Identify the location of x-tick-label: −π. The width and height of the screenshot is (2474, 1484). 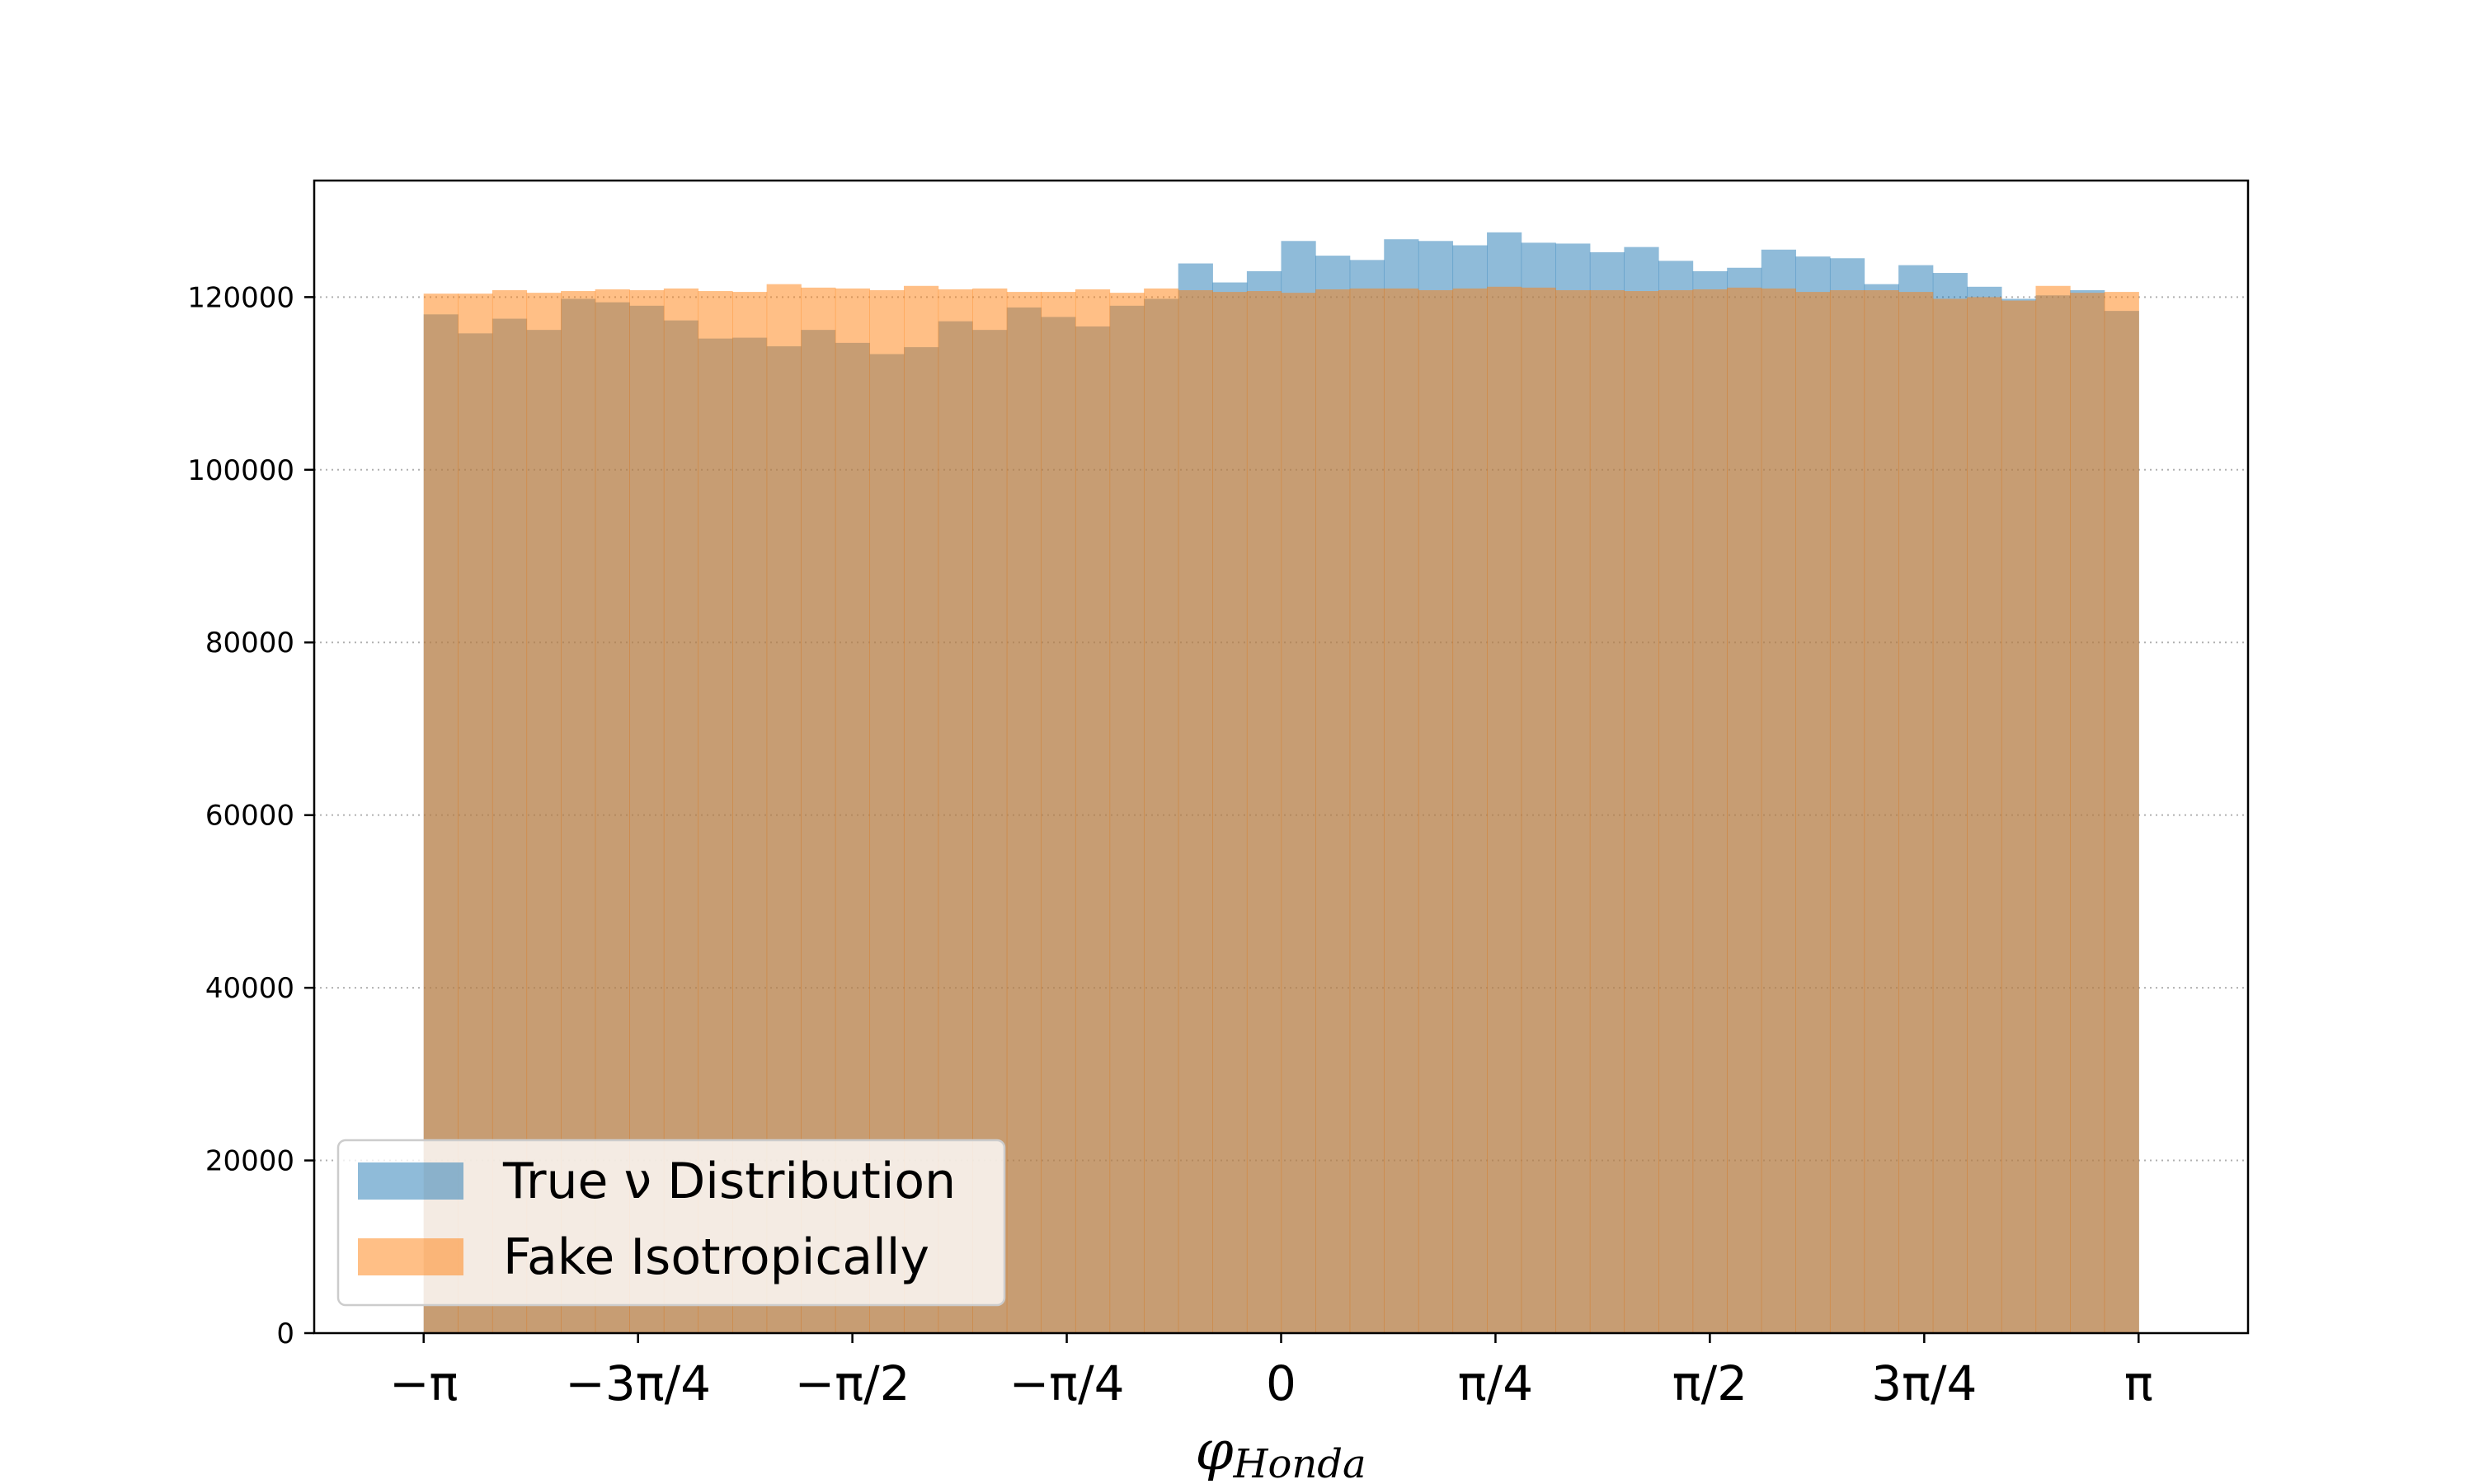
(424, 1383).